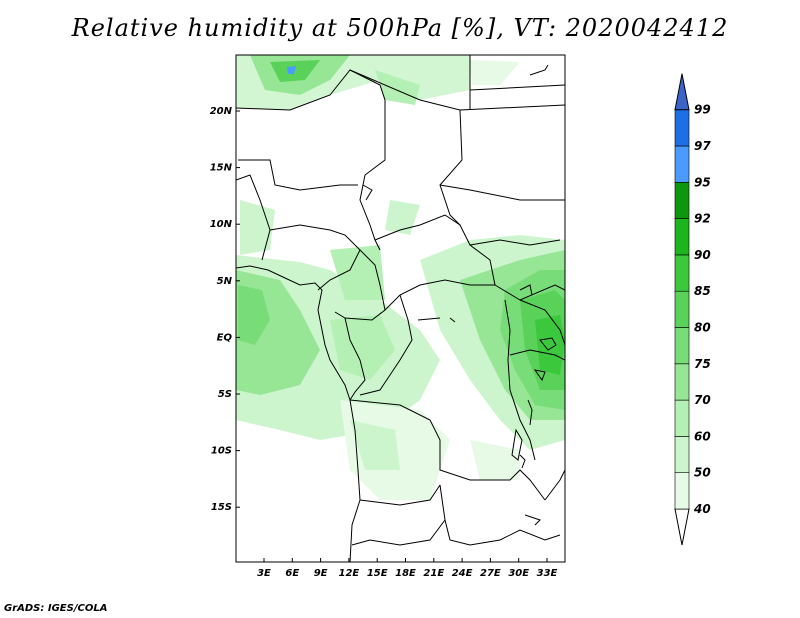 This screenshot has height=618, width=800. What do you see at coordinates (702, 436) in the screenshot?
I see `colorbar-label: 60` at bounding box center [702, 436].